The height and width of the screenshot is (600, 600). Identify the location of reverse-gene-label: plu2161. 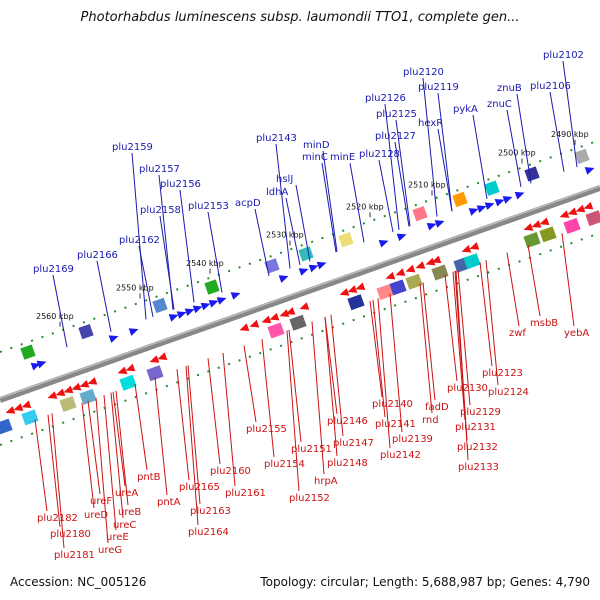
(245, 493).